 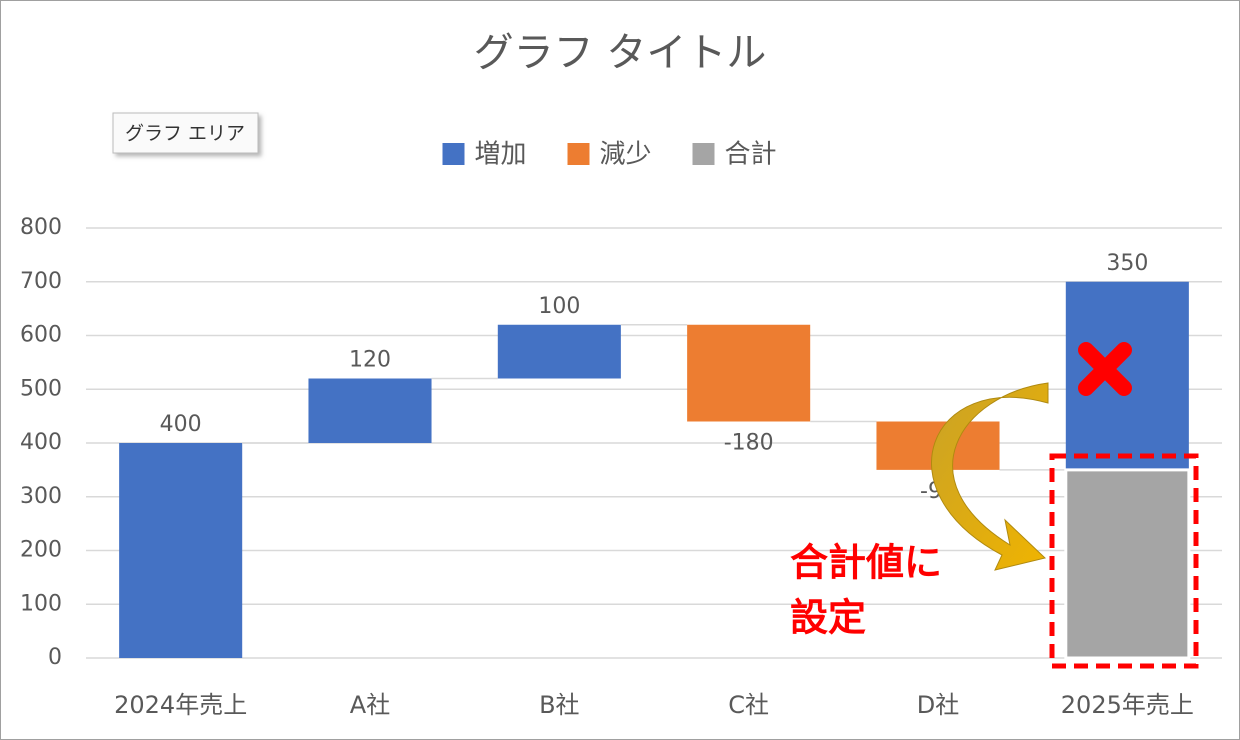 I want to click on x-tick-label: 2025年売上, so click(x=1127, y=705).